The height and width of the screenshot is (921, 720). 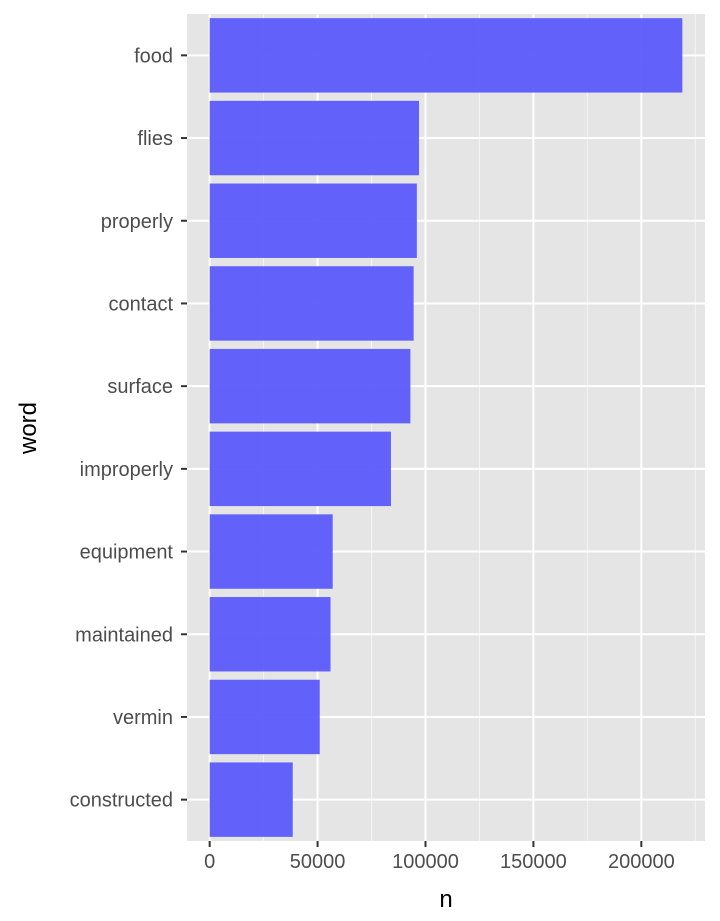 What do you see at coordinates (264, 717) in the screenshot?
I see `bar-vermin` at bounding box center [264, 717].